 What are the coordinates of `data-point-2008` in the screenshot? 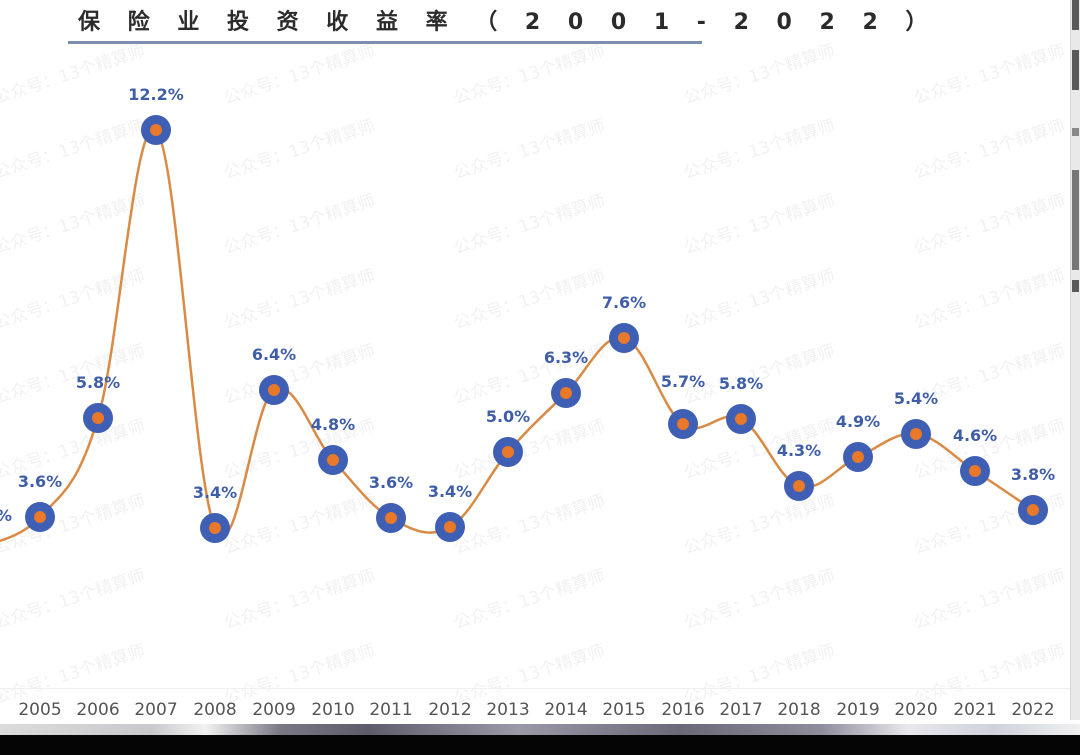 It's located at (215, 528).